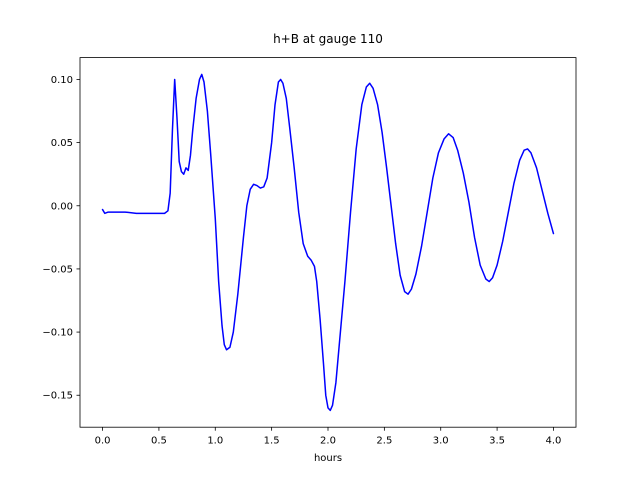 This screenshot has width=640, height=480. What do you see at coordinates (103, 441) in the screenshot?
I see `x-tick-label: 0.0` at bounding box center [103, 441].